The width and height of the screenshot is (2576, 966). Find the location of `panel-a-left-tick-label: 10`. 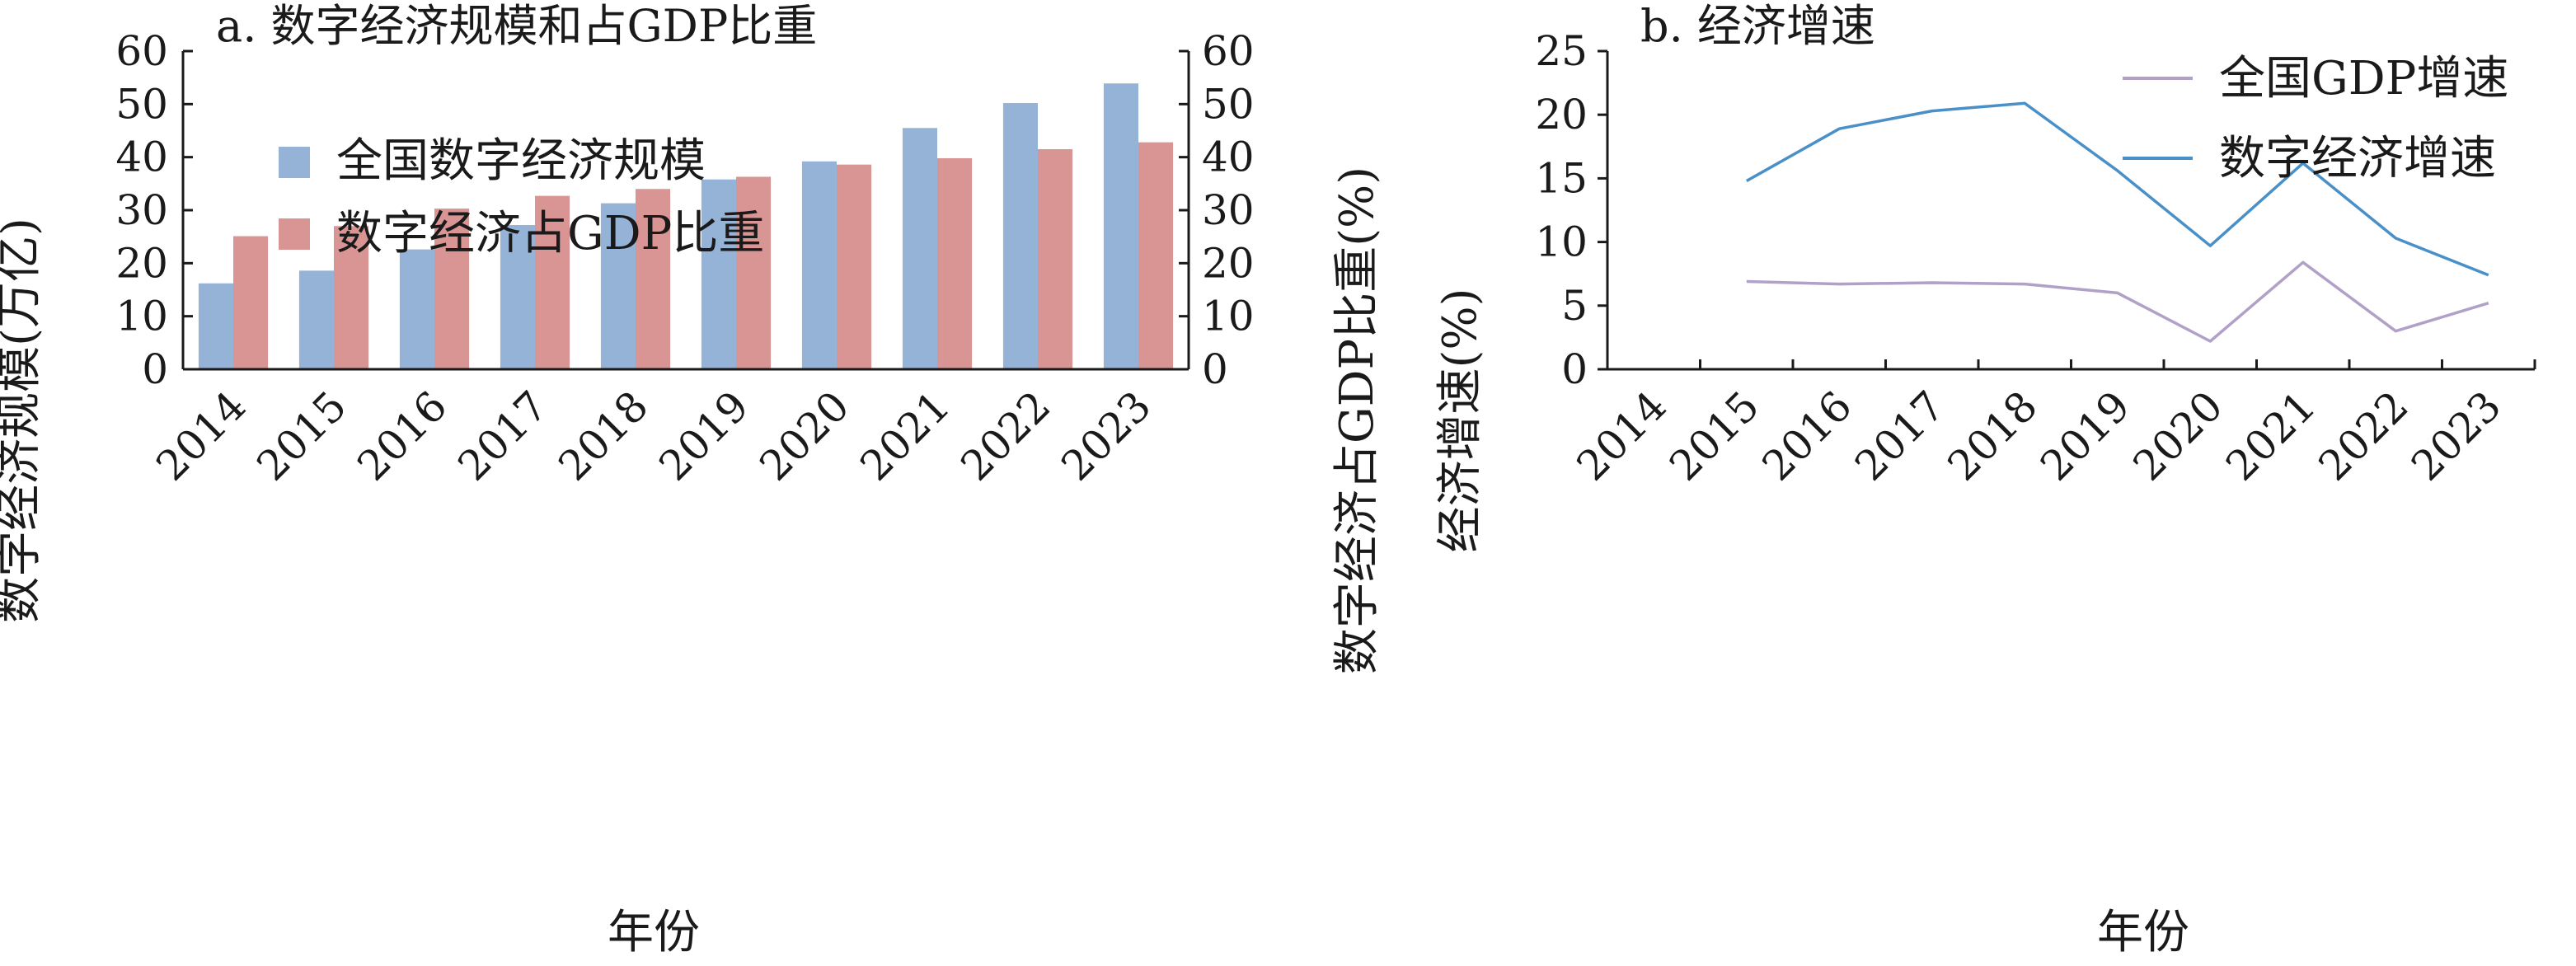

panel-a-left-tick-label: 10 is located at coordinates (142, 316).